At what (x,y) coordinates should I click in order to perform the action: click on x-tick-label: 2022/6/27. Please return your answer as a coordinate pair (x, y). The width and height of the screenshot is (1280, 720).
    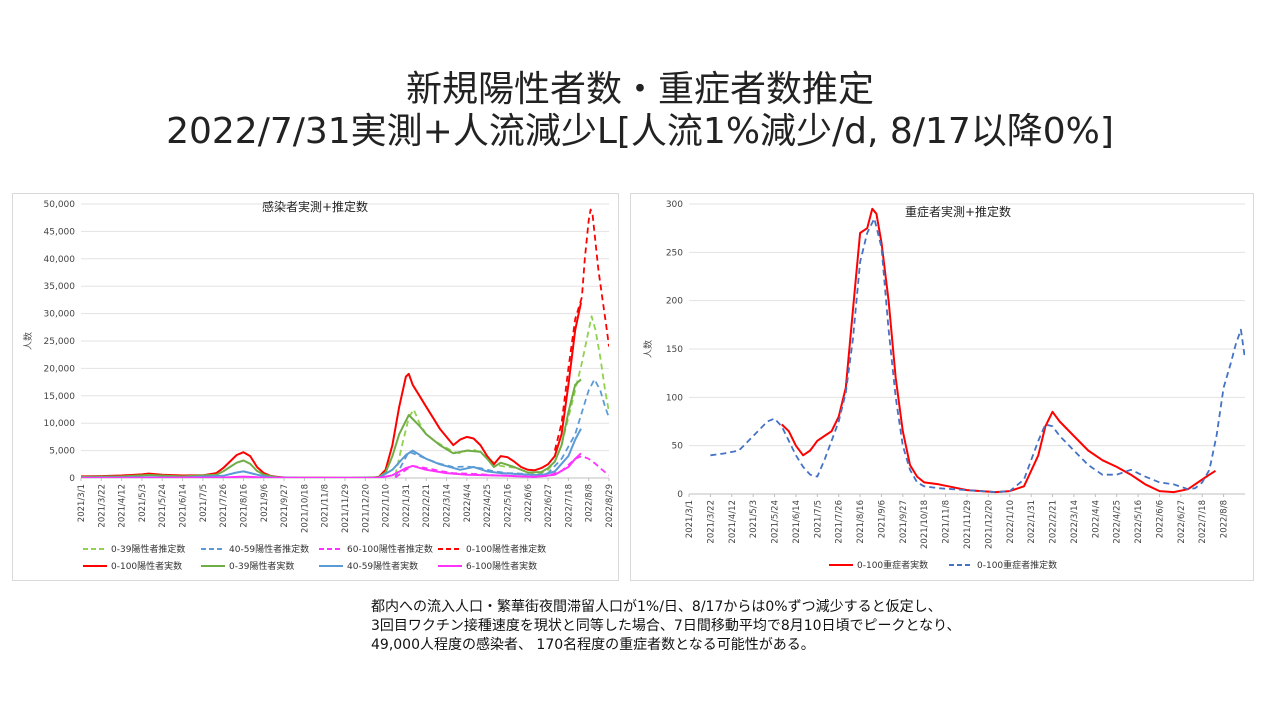
    Looking at the image, I should click on (1182, 522).